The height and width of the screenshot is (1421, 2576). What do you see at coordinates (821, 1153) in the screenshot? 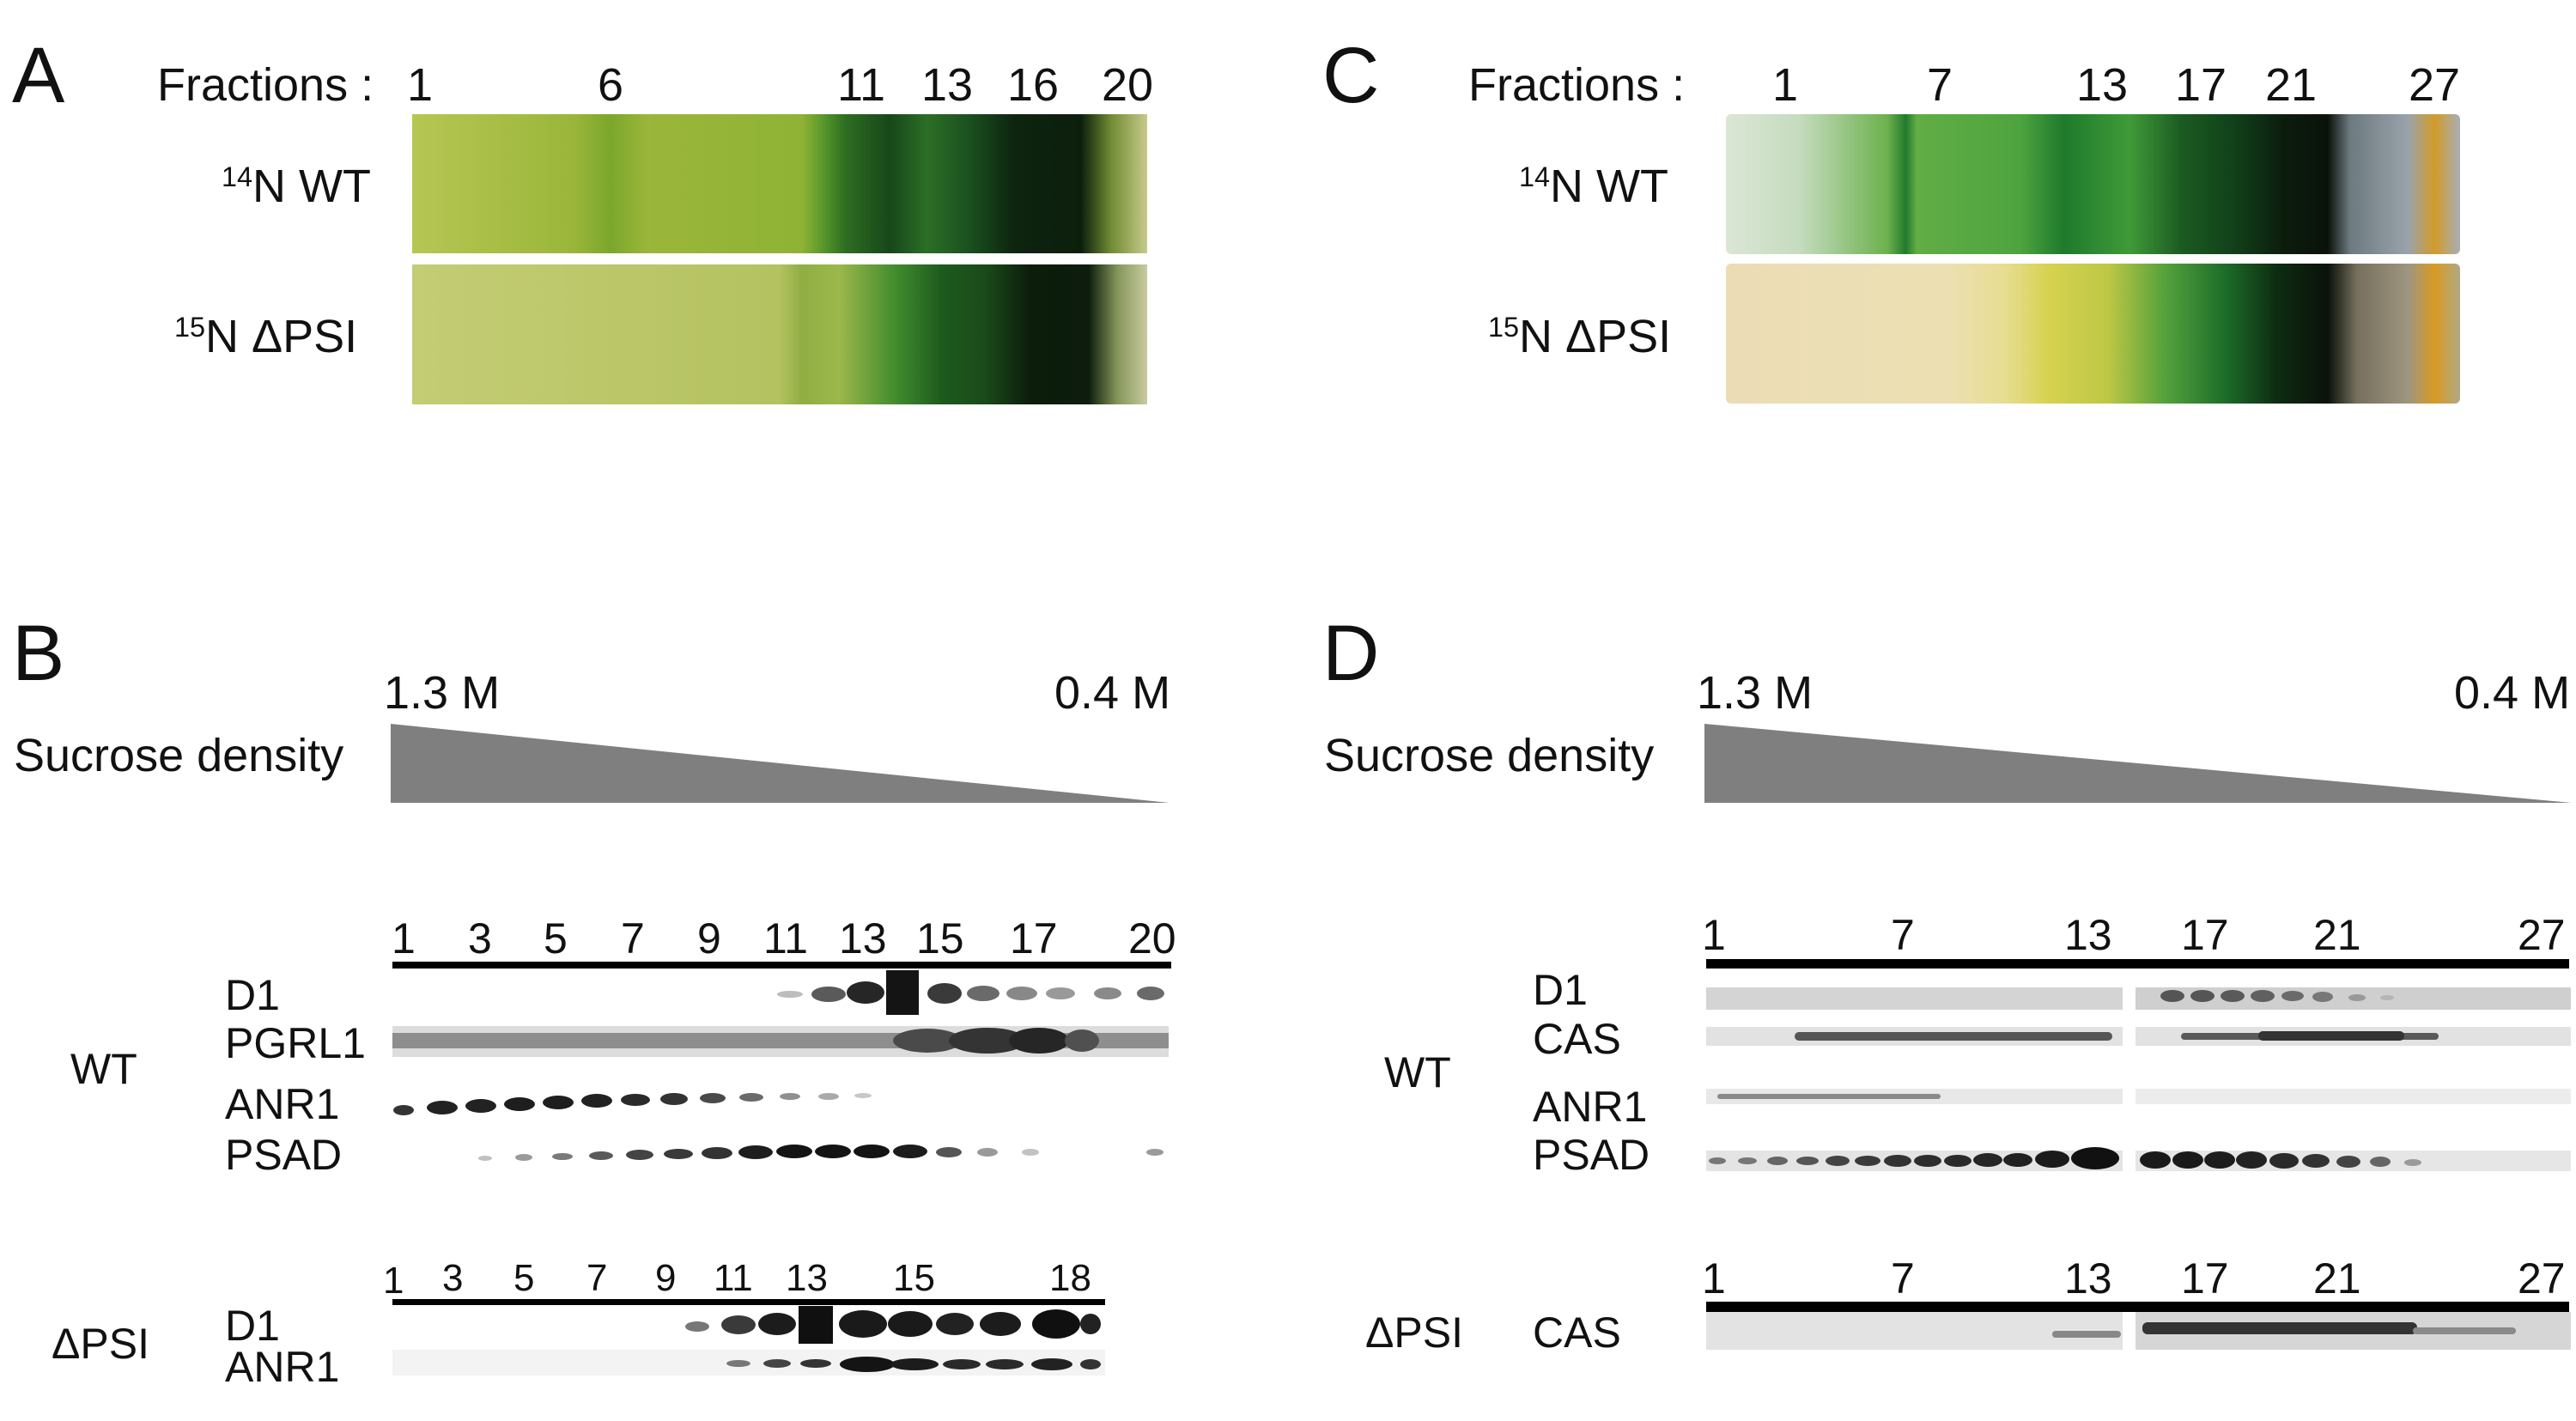
I see `blot-b-wt-psad` at bounding box center [821, 1153].